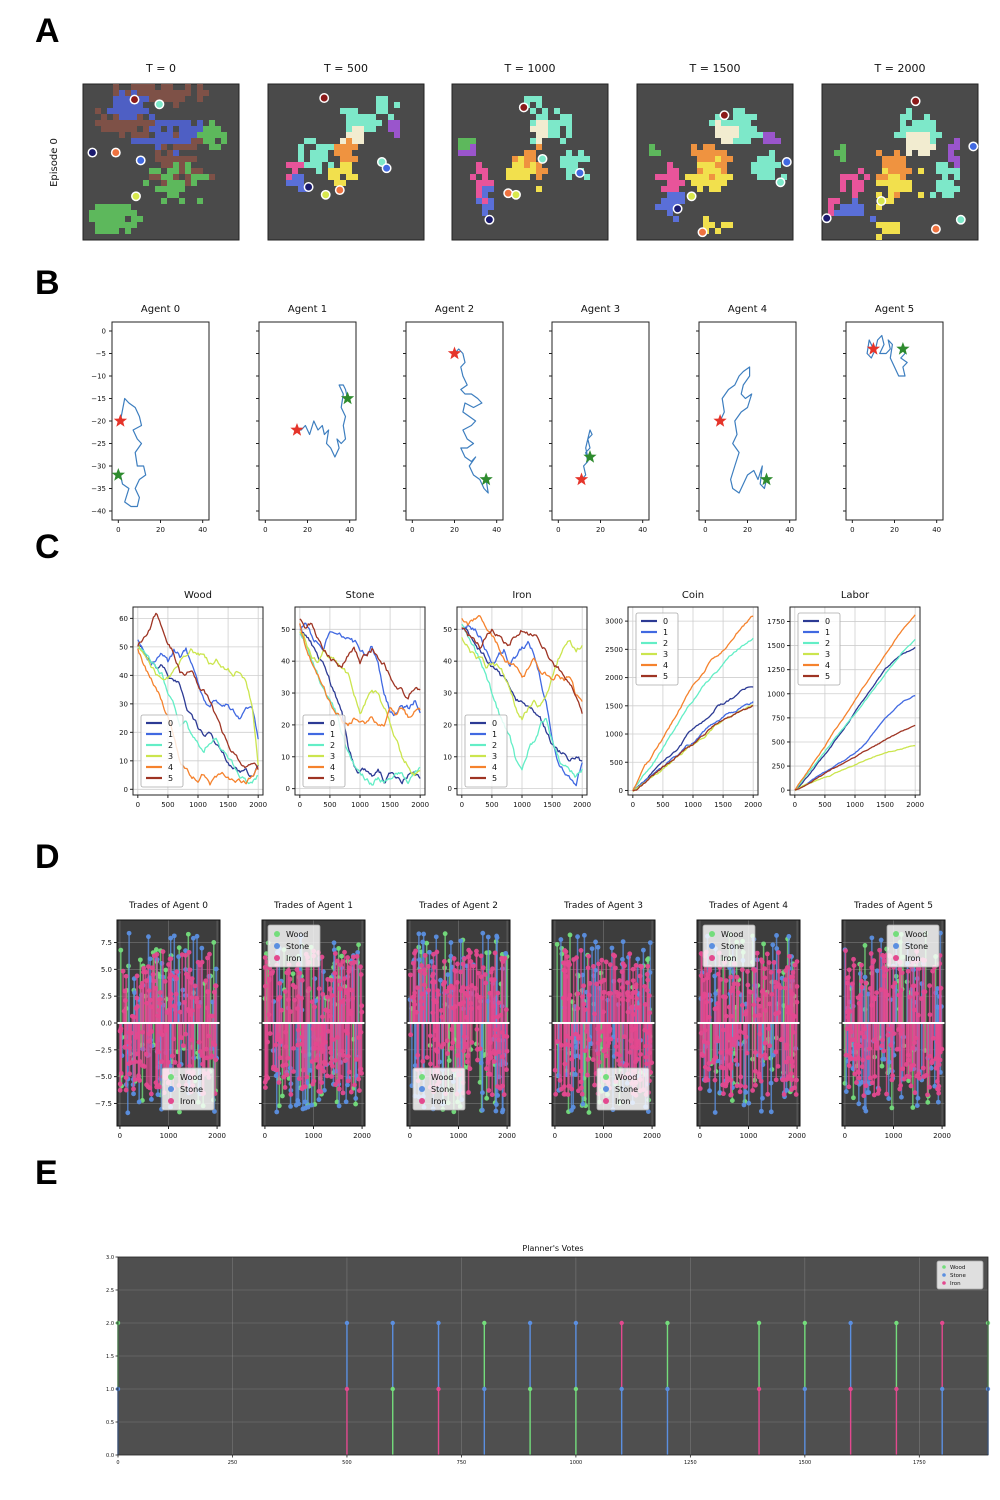  What do you see at coordinates (900, 68) in the screenshot?
I see `subplot-title: T = 2000` at bounding box center [900, 68].